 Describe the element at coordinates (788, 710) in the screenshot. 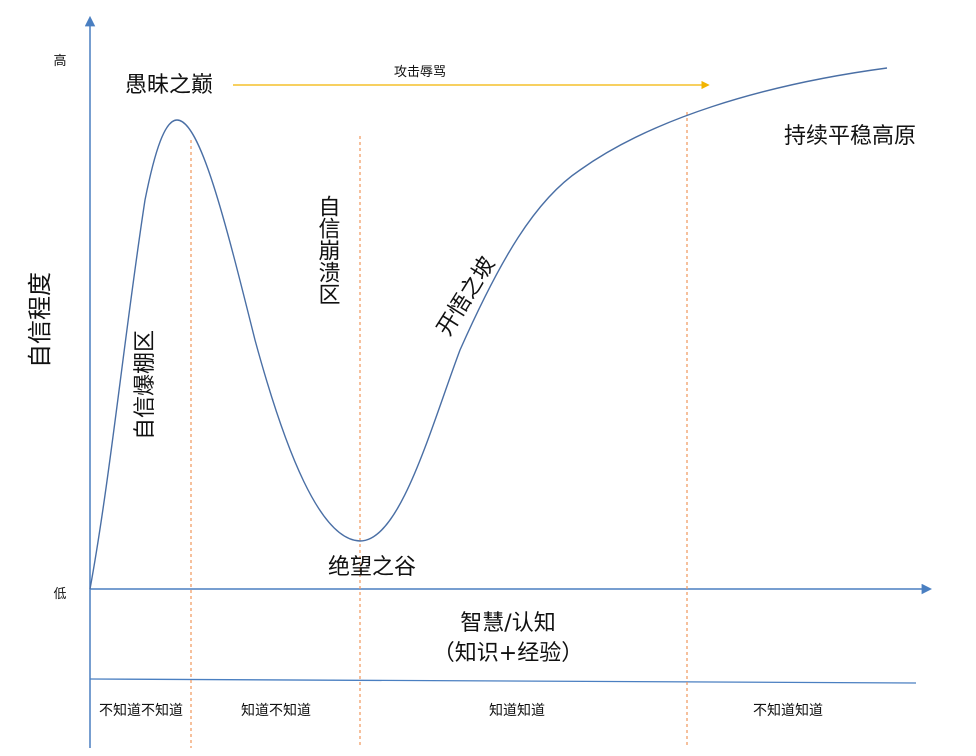

I see `stage-label-4: 不知道知道` at that location.